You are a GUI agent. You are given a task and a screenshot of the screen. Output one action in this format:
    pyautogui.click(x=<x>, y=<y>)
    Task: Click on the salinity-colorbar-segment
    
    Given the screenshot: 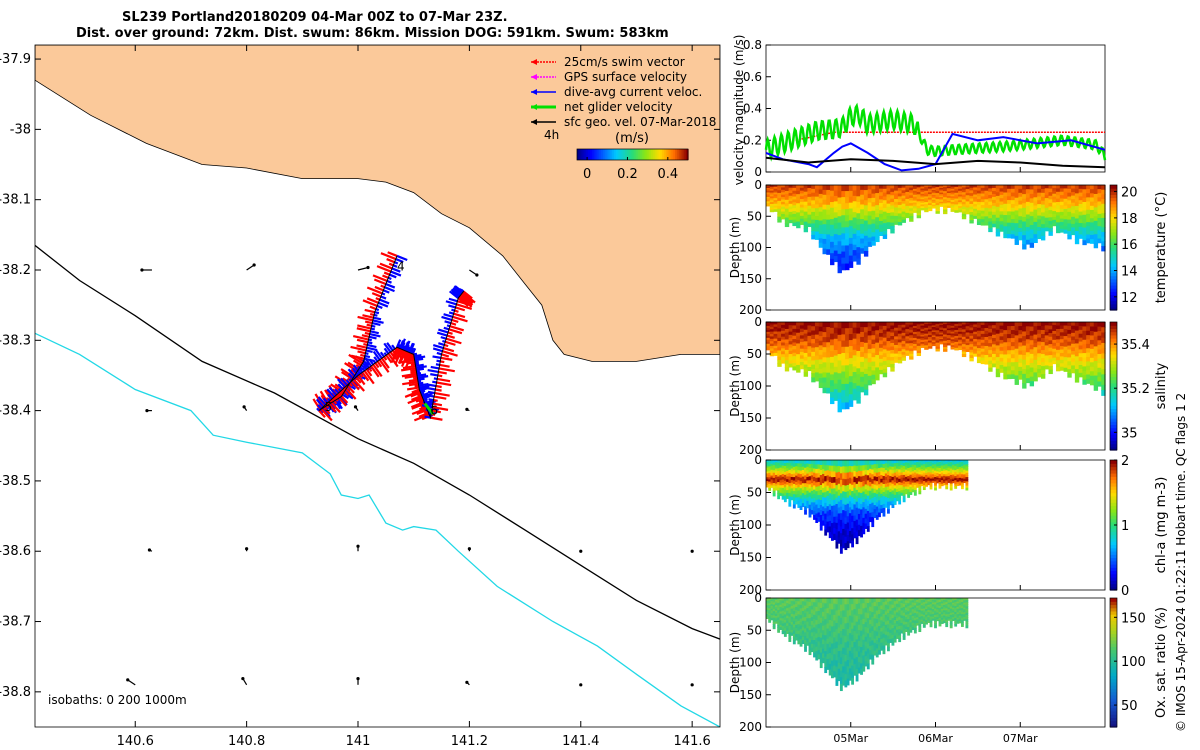 What is the action you would take?
    pyautogui.click(x=1113, y=436)
    